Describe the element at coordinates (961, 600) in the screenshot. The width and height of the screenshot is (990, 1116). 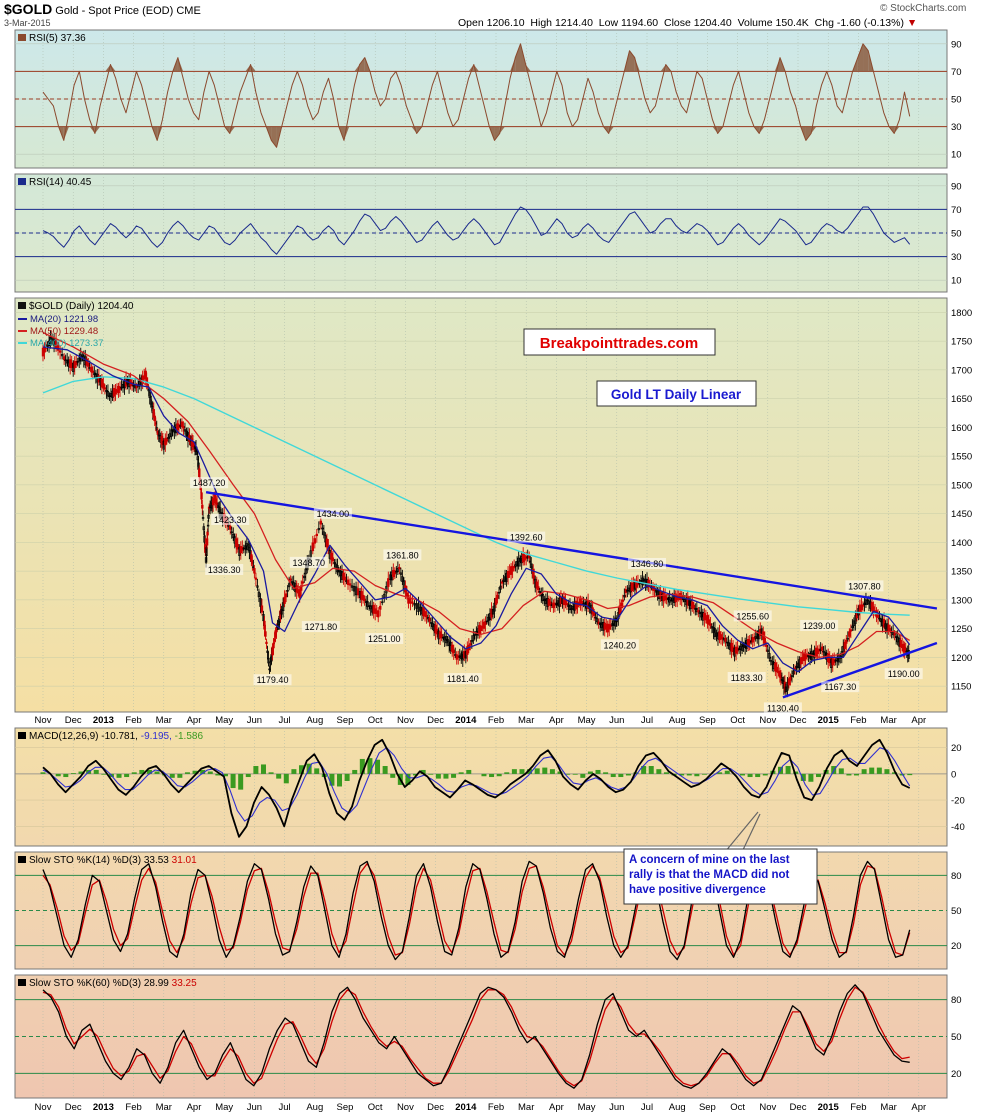
I see `y-tick-label: 1300` at that location.